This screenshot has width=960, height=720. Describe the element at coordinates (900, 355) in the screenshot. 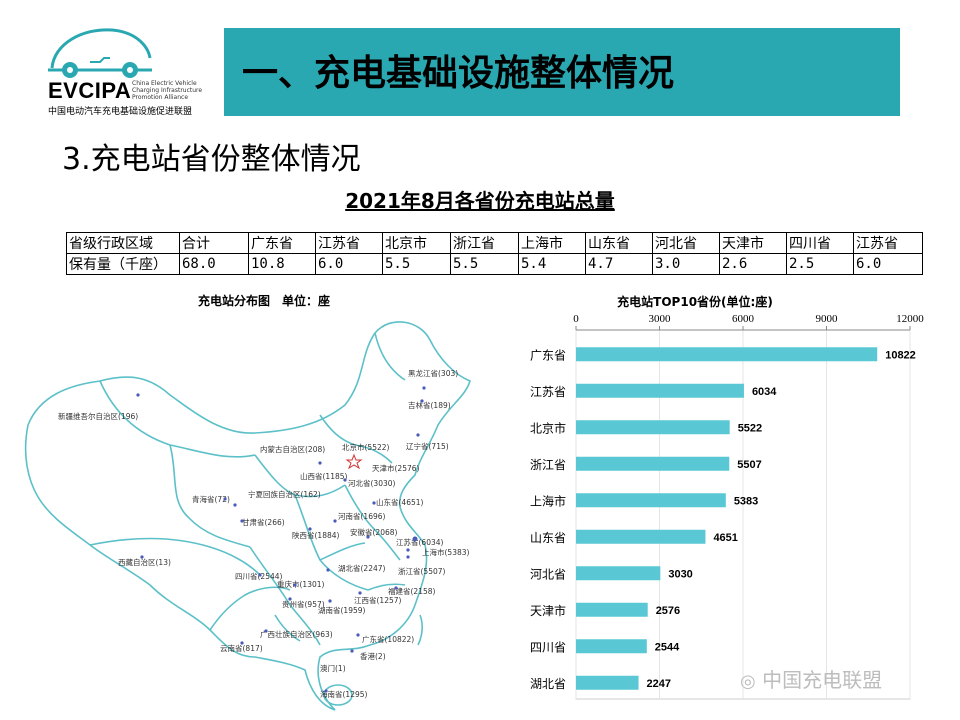

I see `bar-value-label: 10822` at that location.